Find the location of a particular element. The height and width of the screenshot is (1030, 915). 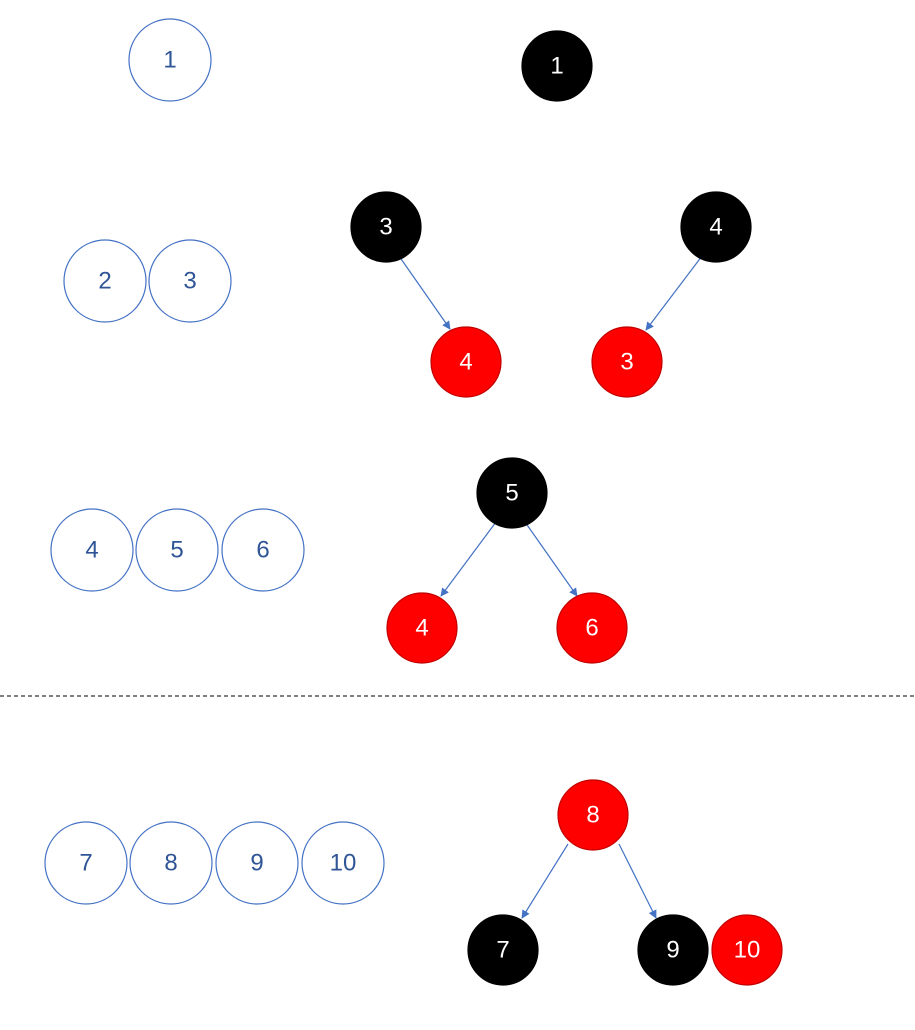

tree-1: 1 is located at coordinates (557, 66).